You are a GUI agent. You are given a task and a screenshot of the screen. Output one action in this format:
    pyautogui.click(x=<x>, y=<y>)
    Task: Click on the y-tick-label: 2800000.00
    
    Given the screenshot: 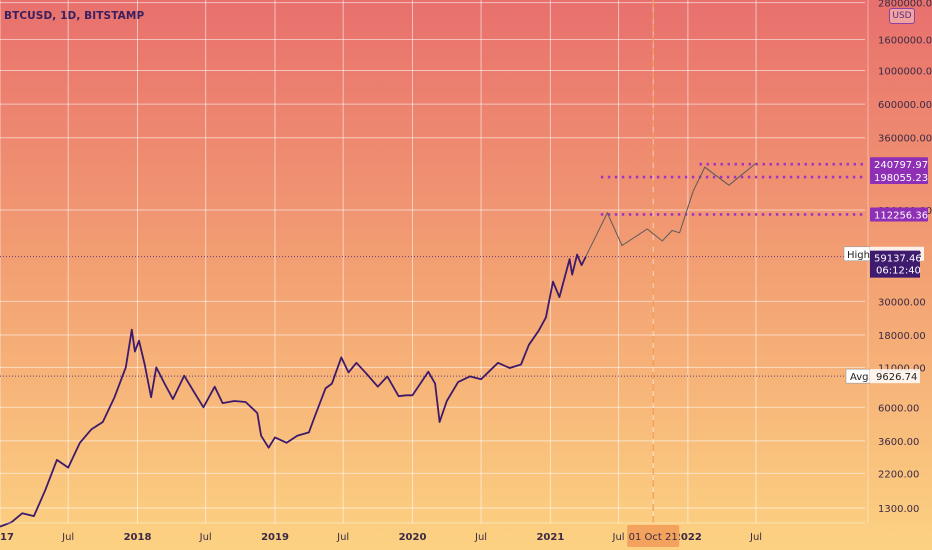 What is the action you would take?
    pyautogui.click(x=905, y=5)
    